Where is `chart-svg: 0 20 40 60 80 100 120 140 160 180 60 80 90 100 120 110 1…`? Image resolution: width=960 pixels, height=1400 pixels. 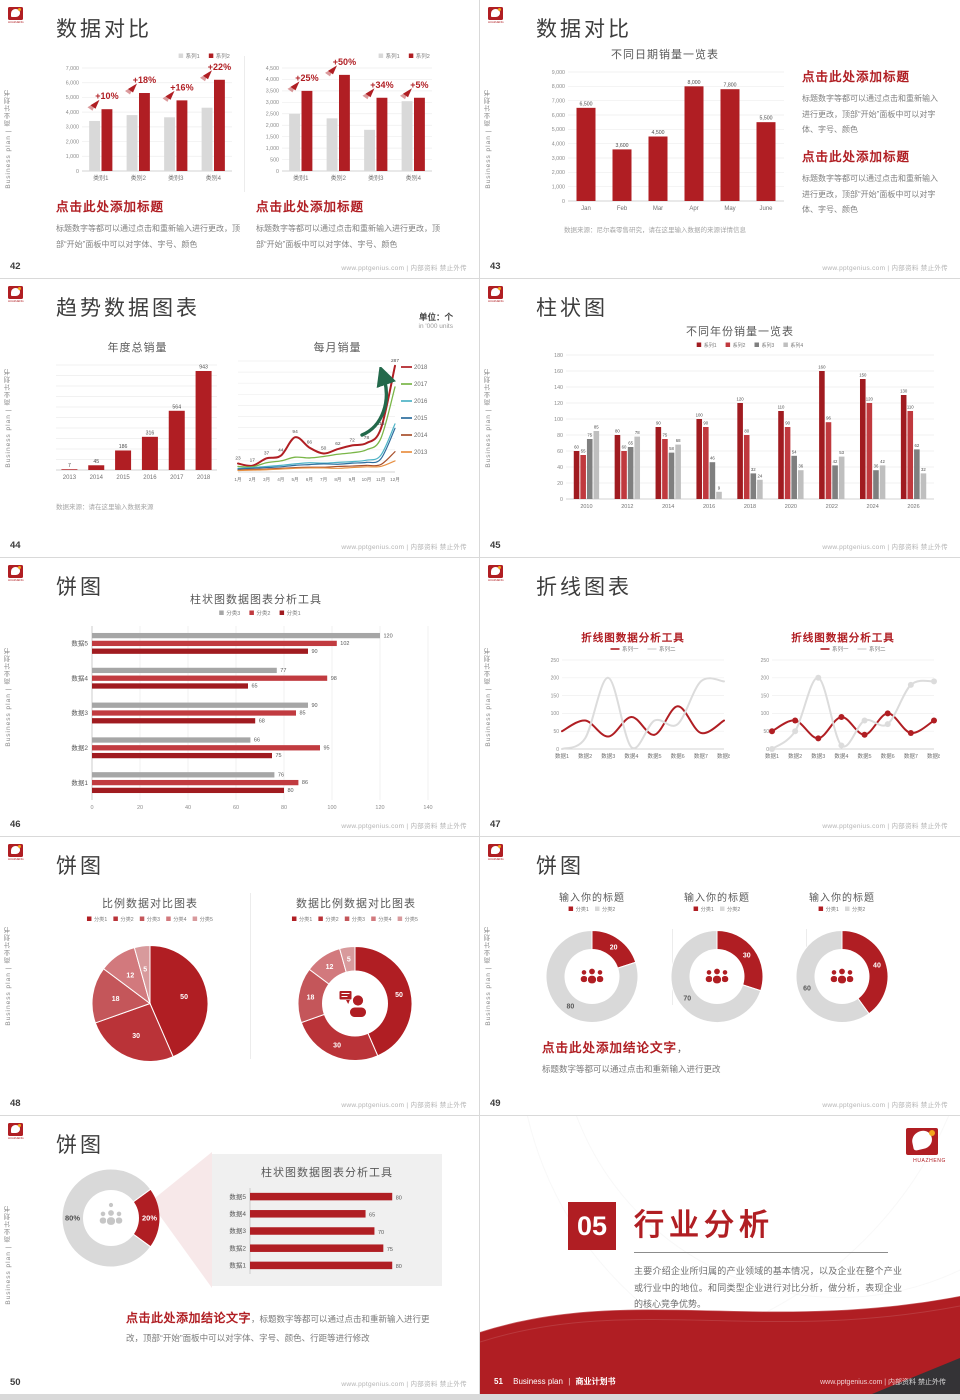
chart-svg: 0 20 40 60 80 100 120 140 160 180 60 80 90 100 120 110 1… is located at coordinates (744, 426).